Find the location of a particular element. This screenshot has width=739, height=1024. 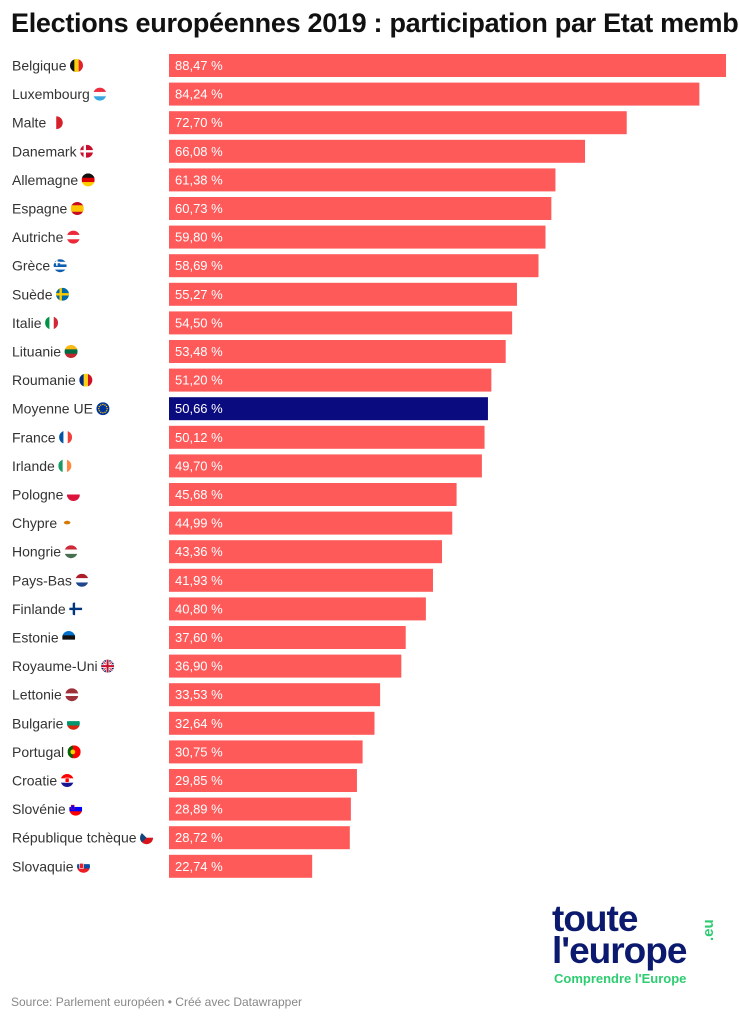

hungary-flag-icon is located at coordinates (71, 552).